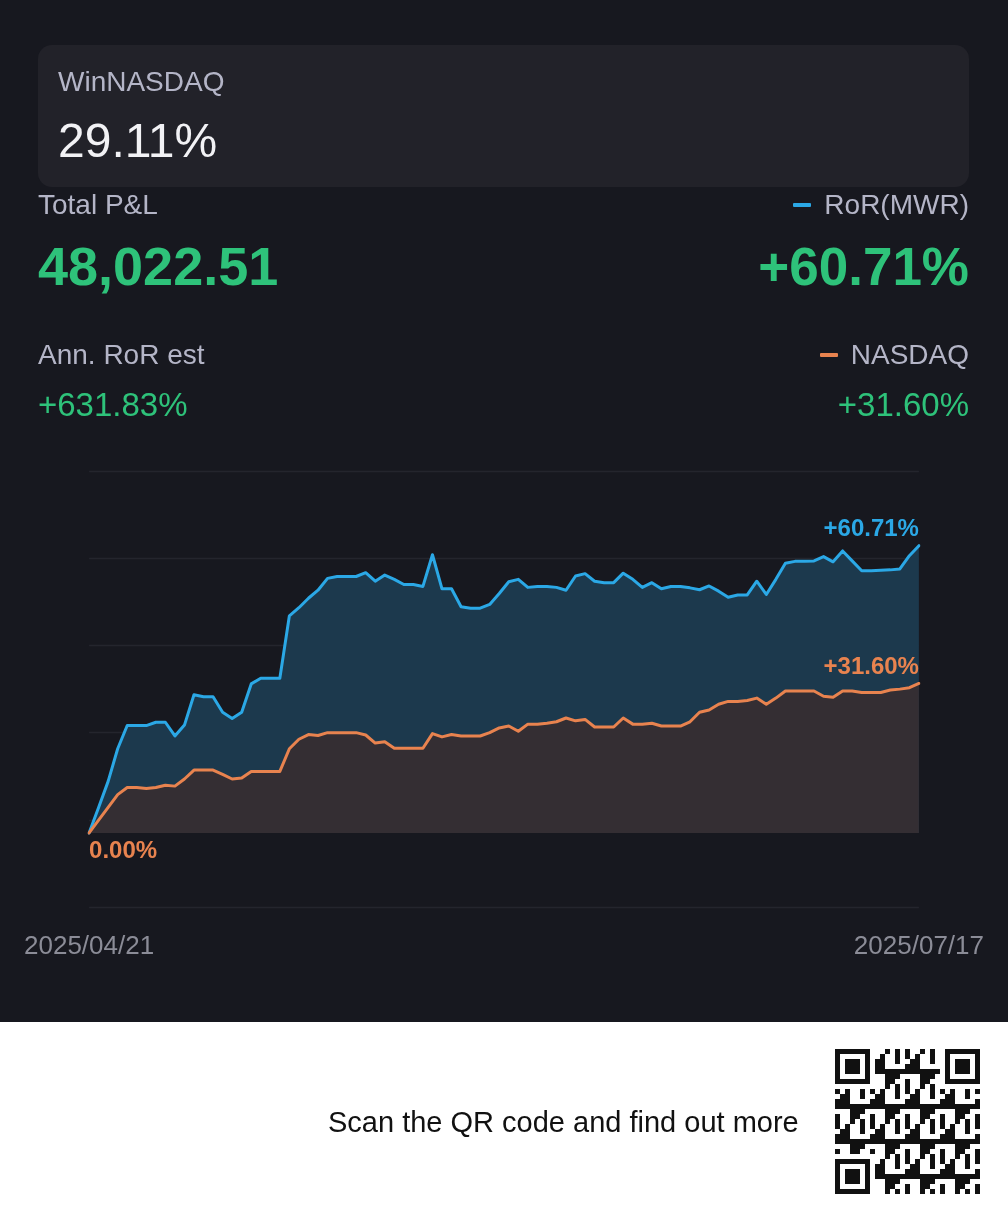 This screenshot has width=1008, height=1223. Describe the element at coordinates (141, 82) in the screenshot. I see `text: WinNASDAQ` at that location.